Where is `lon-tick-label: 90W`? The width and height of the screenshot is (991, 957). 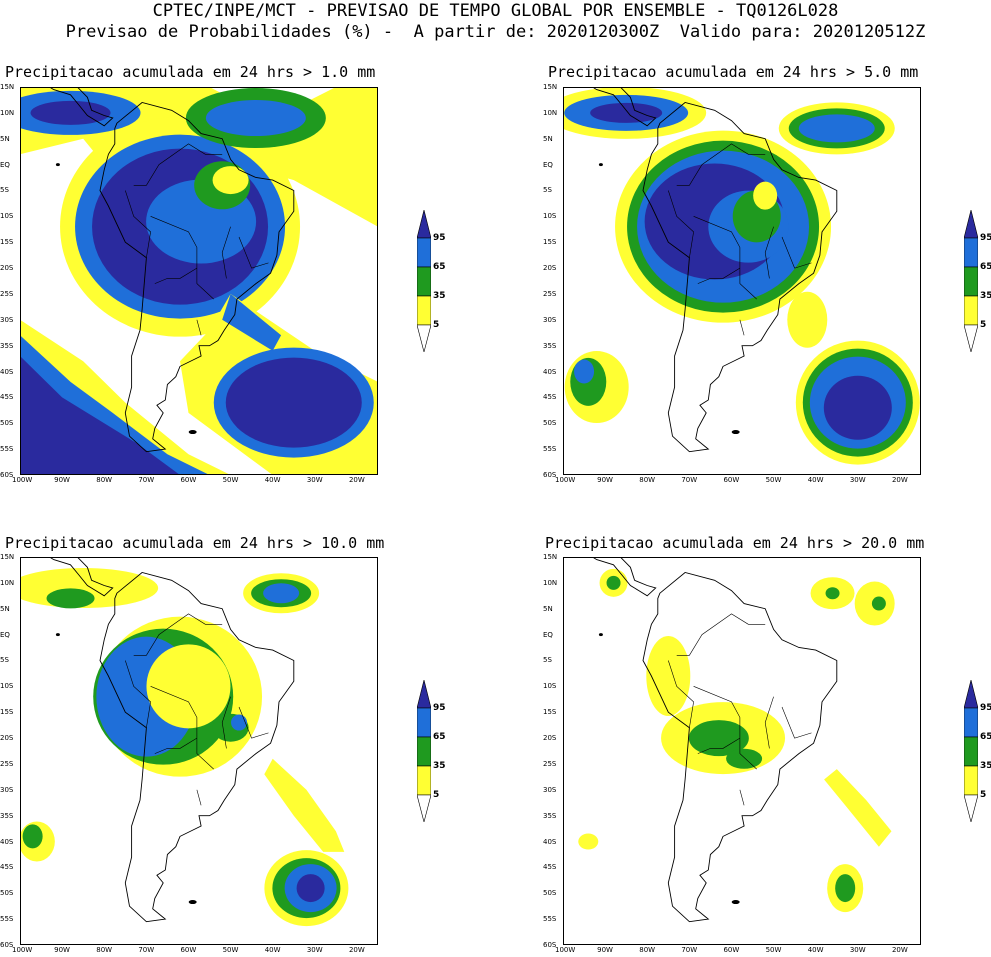 lon-tick-label: 90W is located at coordinates (605, 950).